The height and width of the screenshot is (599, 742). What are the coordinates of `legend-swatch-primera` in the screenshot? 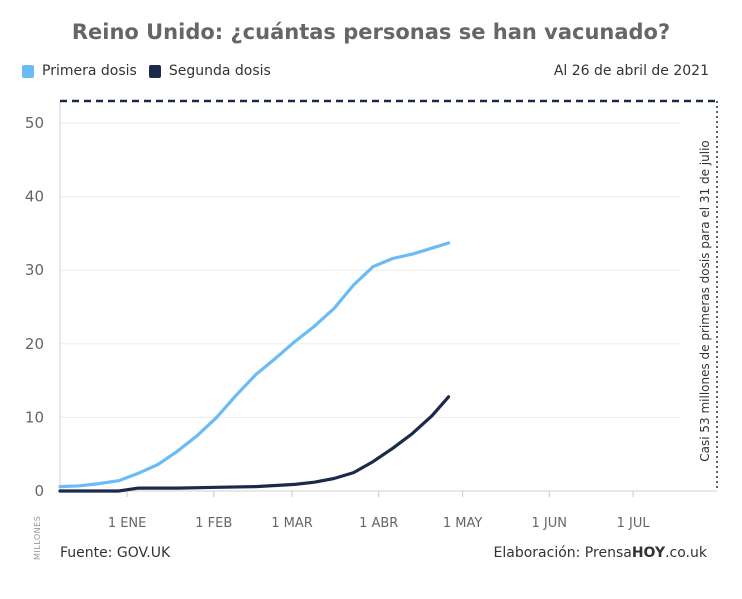 It's located at (28, 71).